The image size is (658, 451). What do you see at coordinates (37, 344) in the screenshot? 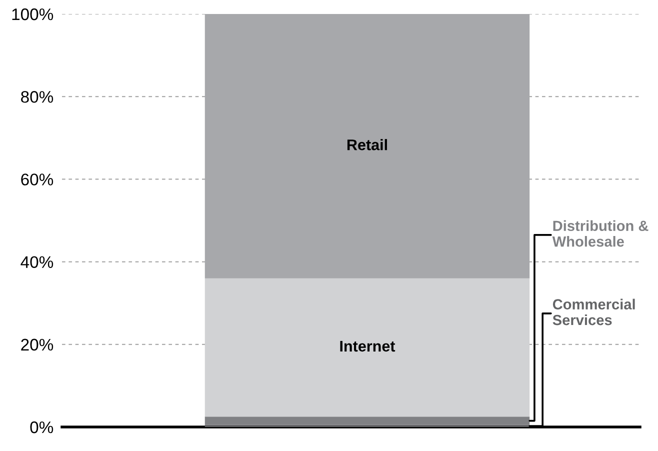
I see `y-tick-label: 20%` at bounding box center [37, 344].